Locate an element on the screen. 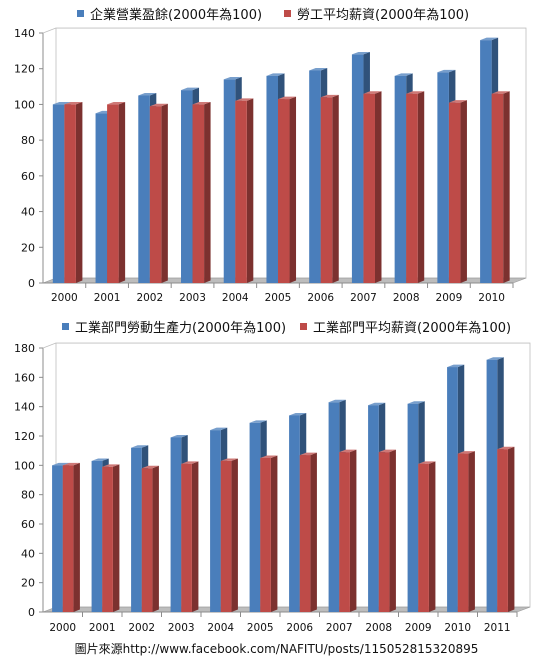  x-tick-label: 2011 is located at coordinates (497, 628).